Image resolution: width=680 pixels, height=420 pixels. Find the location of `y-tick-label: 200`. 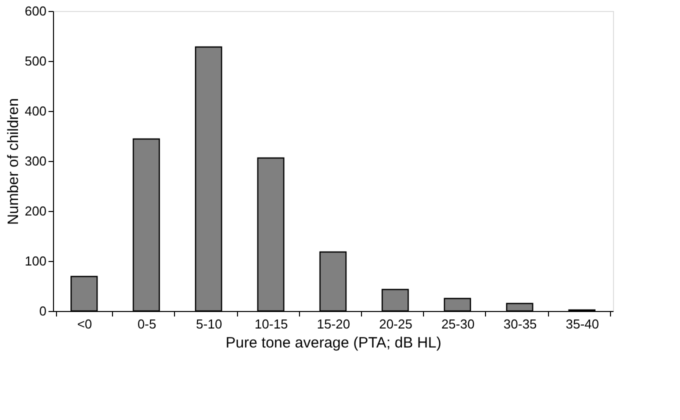

y-tick-label: 200 is located at coordinates (35, 211).